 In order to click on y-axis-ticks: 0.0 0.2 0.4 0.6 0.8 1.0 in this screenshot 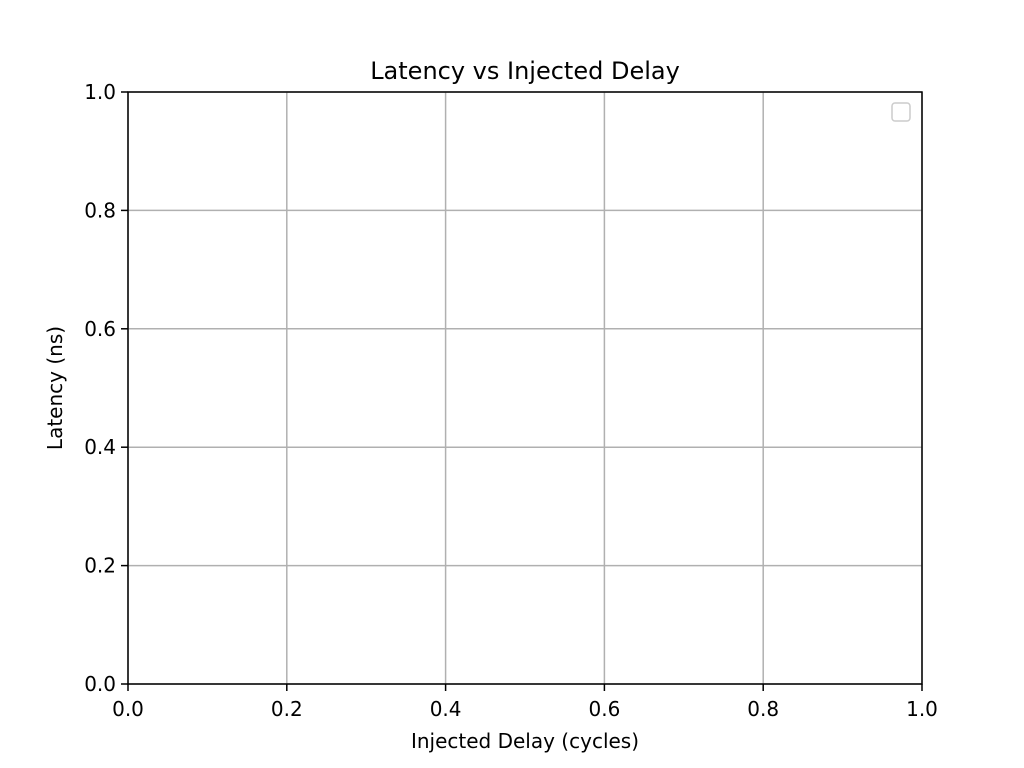, I will do `click(106, 388)`.